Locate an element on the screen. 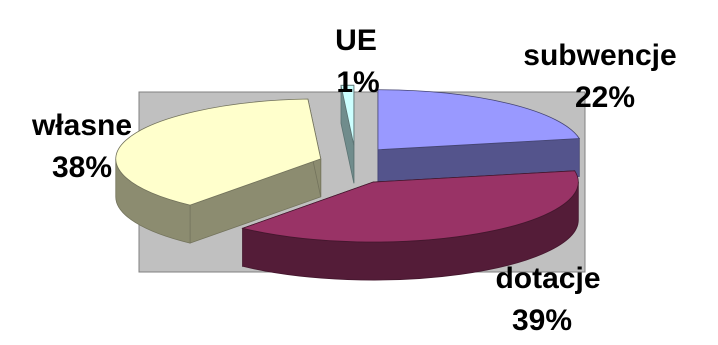 The height and width of the screenshot is (345, 718). label-percent-dotacje: 39% is located at coordinates (542, 320).